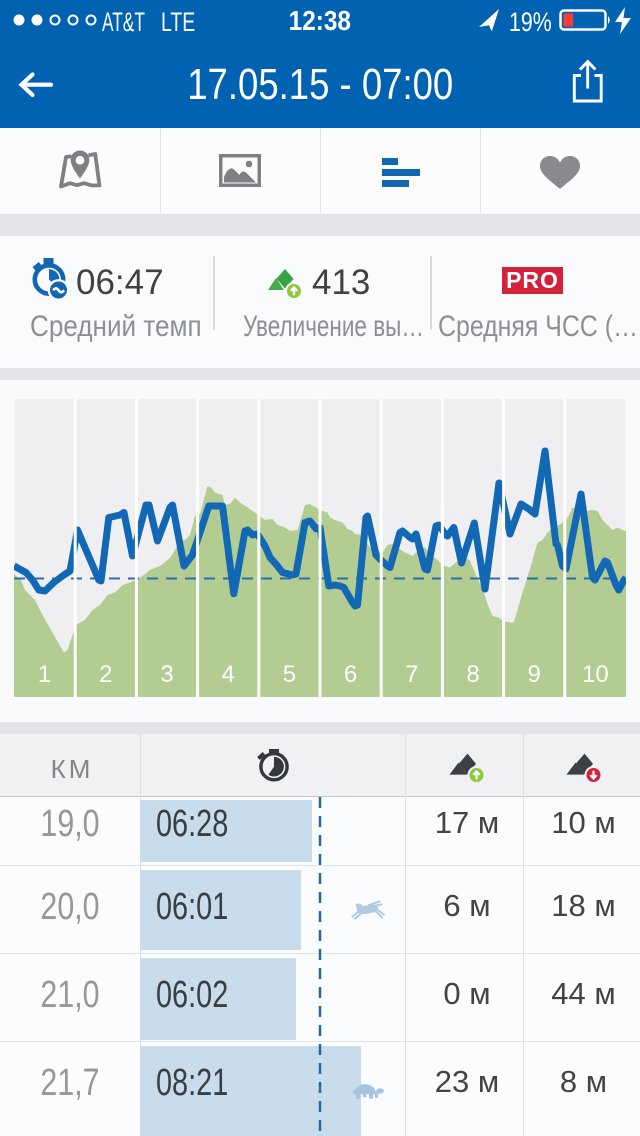 This screenshot has height=1136, width=640. Describe the element at coordinates (595, 674) in the screenshot. I see `svg-text: 10` at that location.